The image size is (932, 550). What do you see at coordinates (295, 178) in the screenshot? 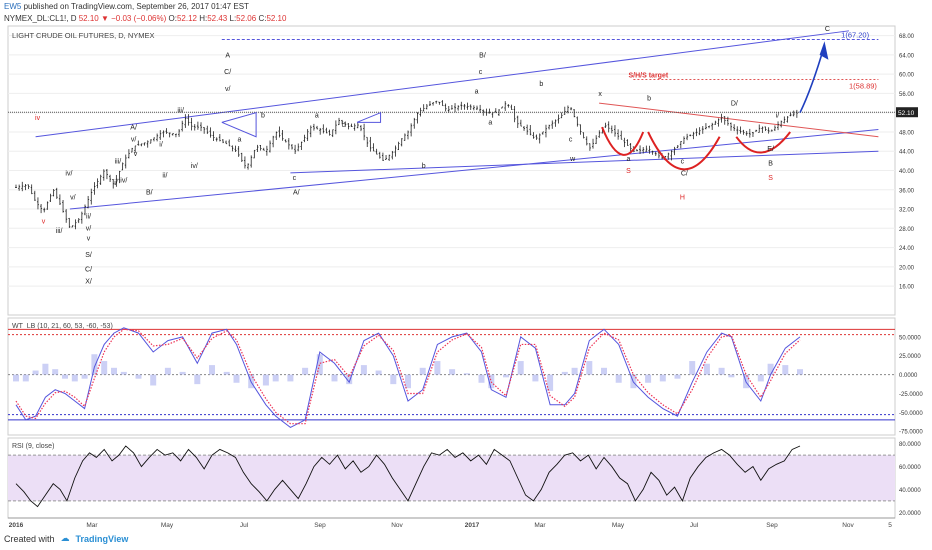
I see `wave-label: c` at bounding box center [295, 178].